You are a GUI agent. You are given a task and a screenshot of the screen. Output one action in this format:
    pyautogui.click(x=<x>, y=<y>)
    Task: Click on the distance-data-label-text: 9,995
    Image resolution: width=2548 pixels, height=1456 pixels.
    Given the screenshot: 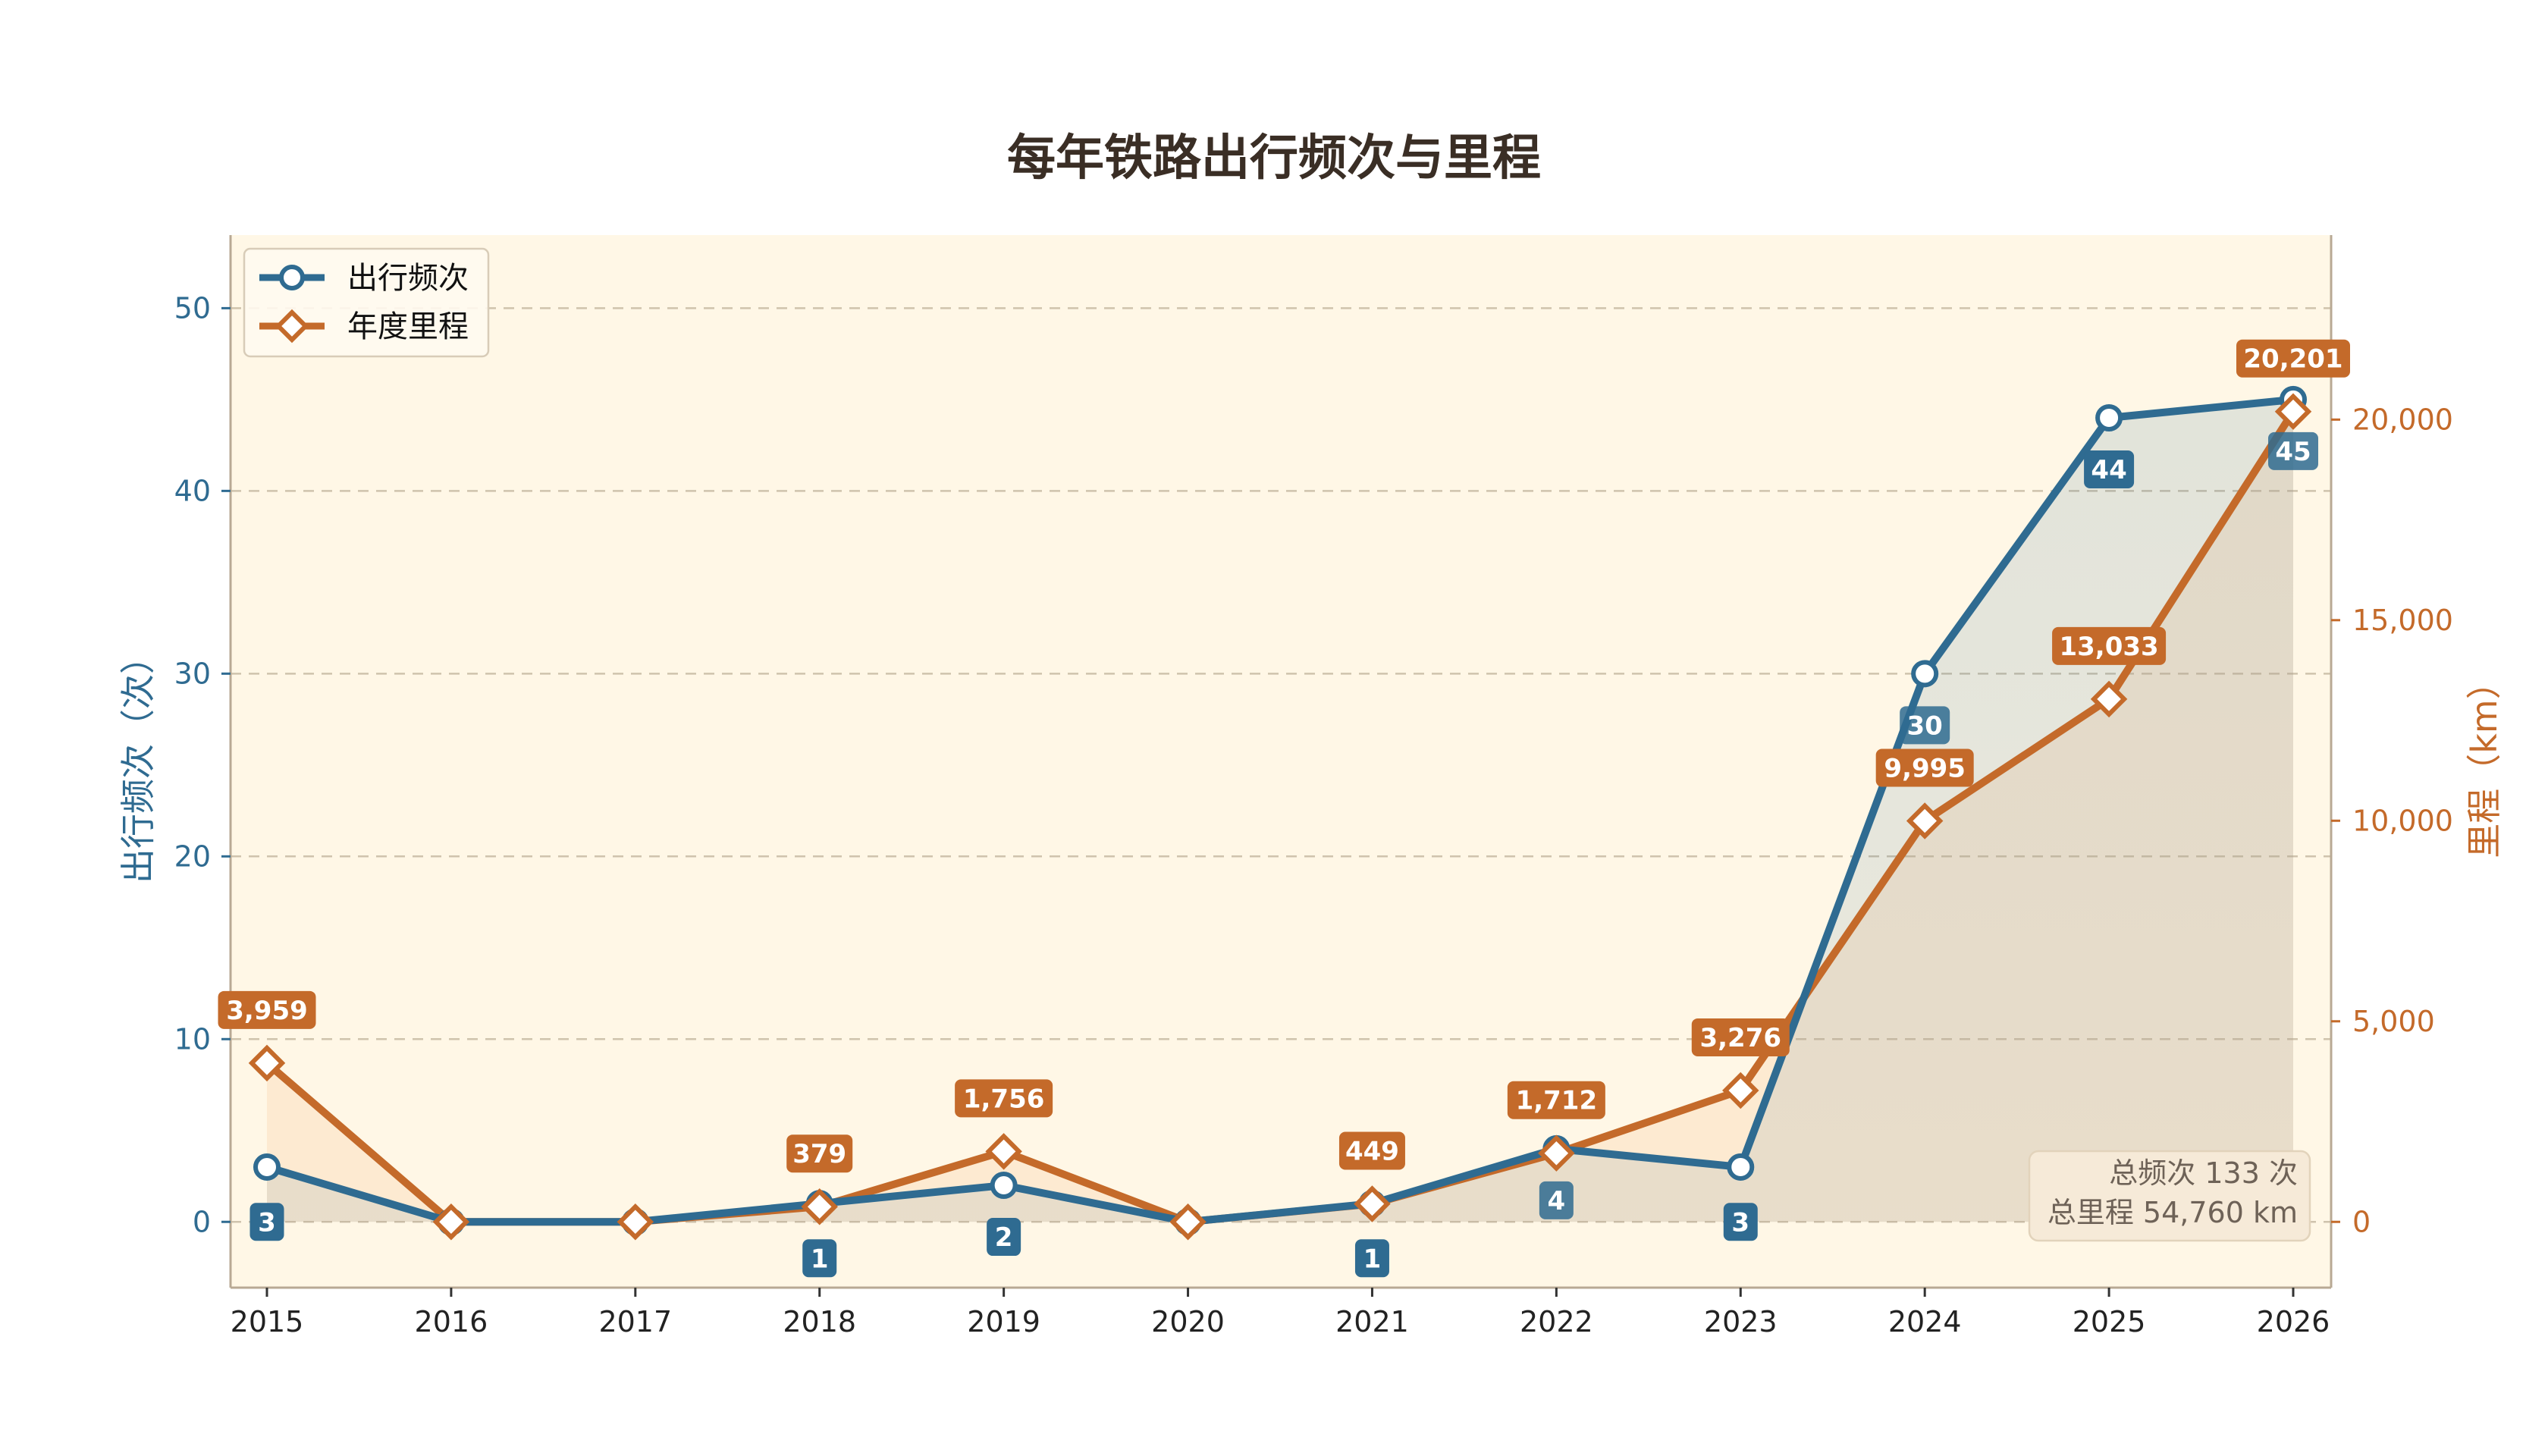 What is the action you would take?
    pyautogui.click(x=1925, y=769)
    